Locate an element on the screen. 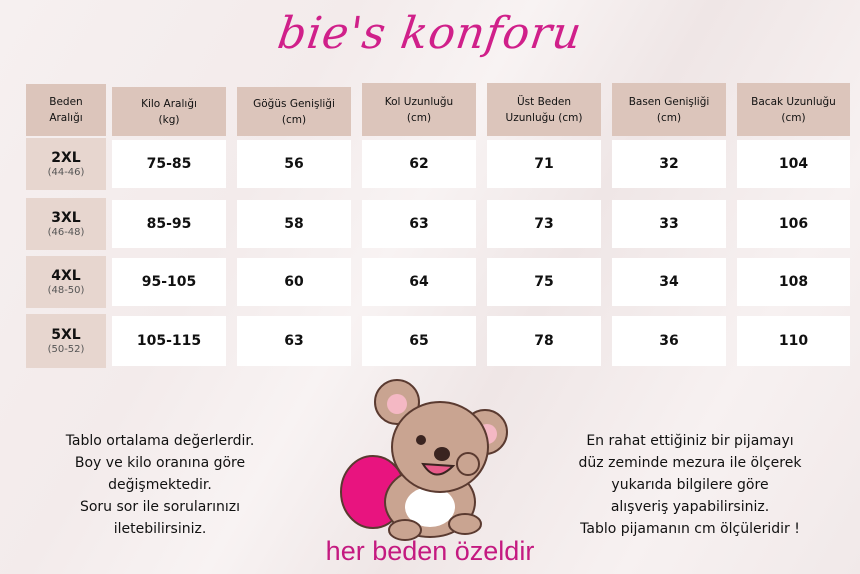 The image size is (860, 574). value-cell: 32 is located at coordinates (669, 164).